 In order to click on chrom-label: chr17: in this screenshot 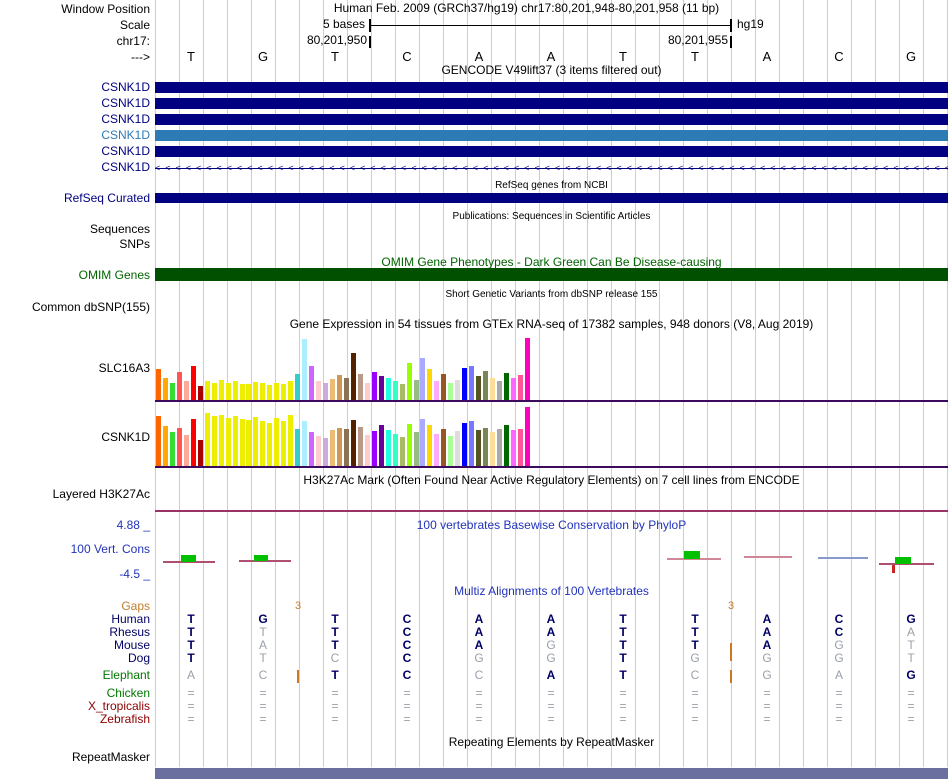, I will do `click(133, 41)`.